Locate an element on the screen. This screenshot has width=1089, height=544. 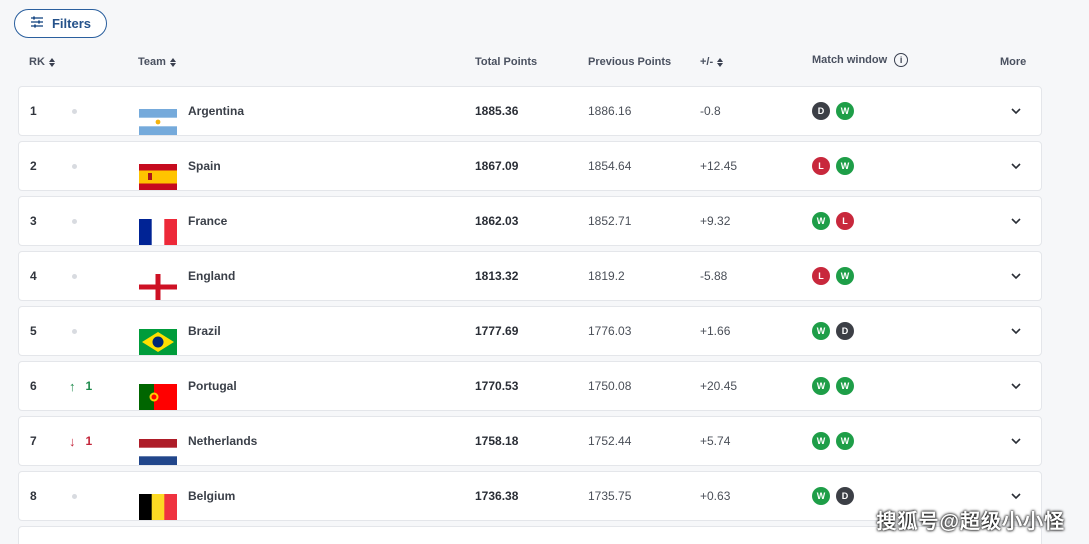
team-name: Portugal is located at coordinates (212, 386).